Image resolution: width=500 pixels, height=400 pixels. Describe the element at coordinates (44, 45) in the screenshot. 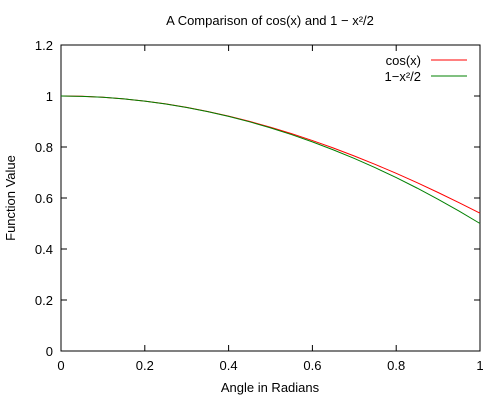

I see `y-tick-label: 1.2` at that location.